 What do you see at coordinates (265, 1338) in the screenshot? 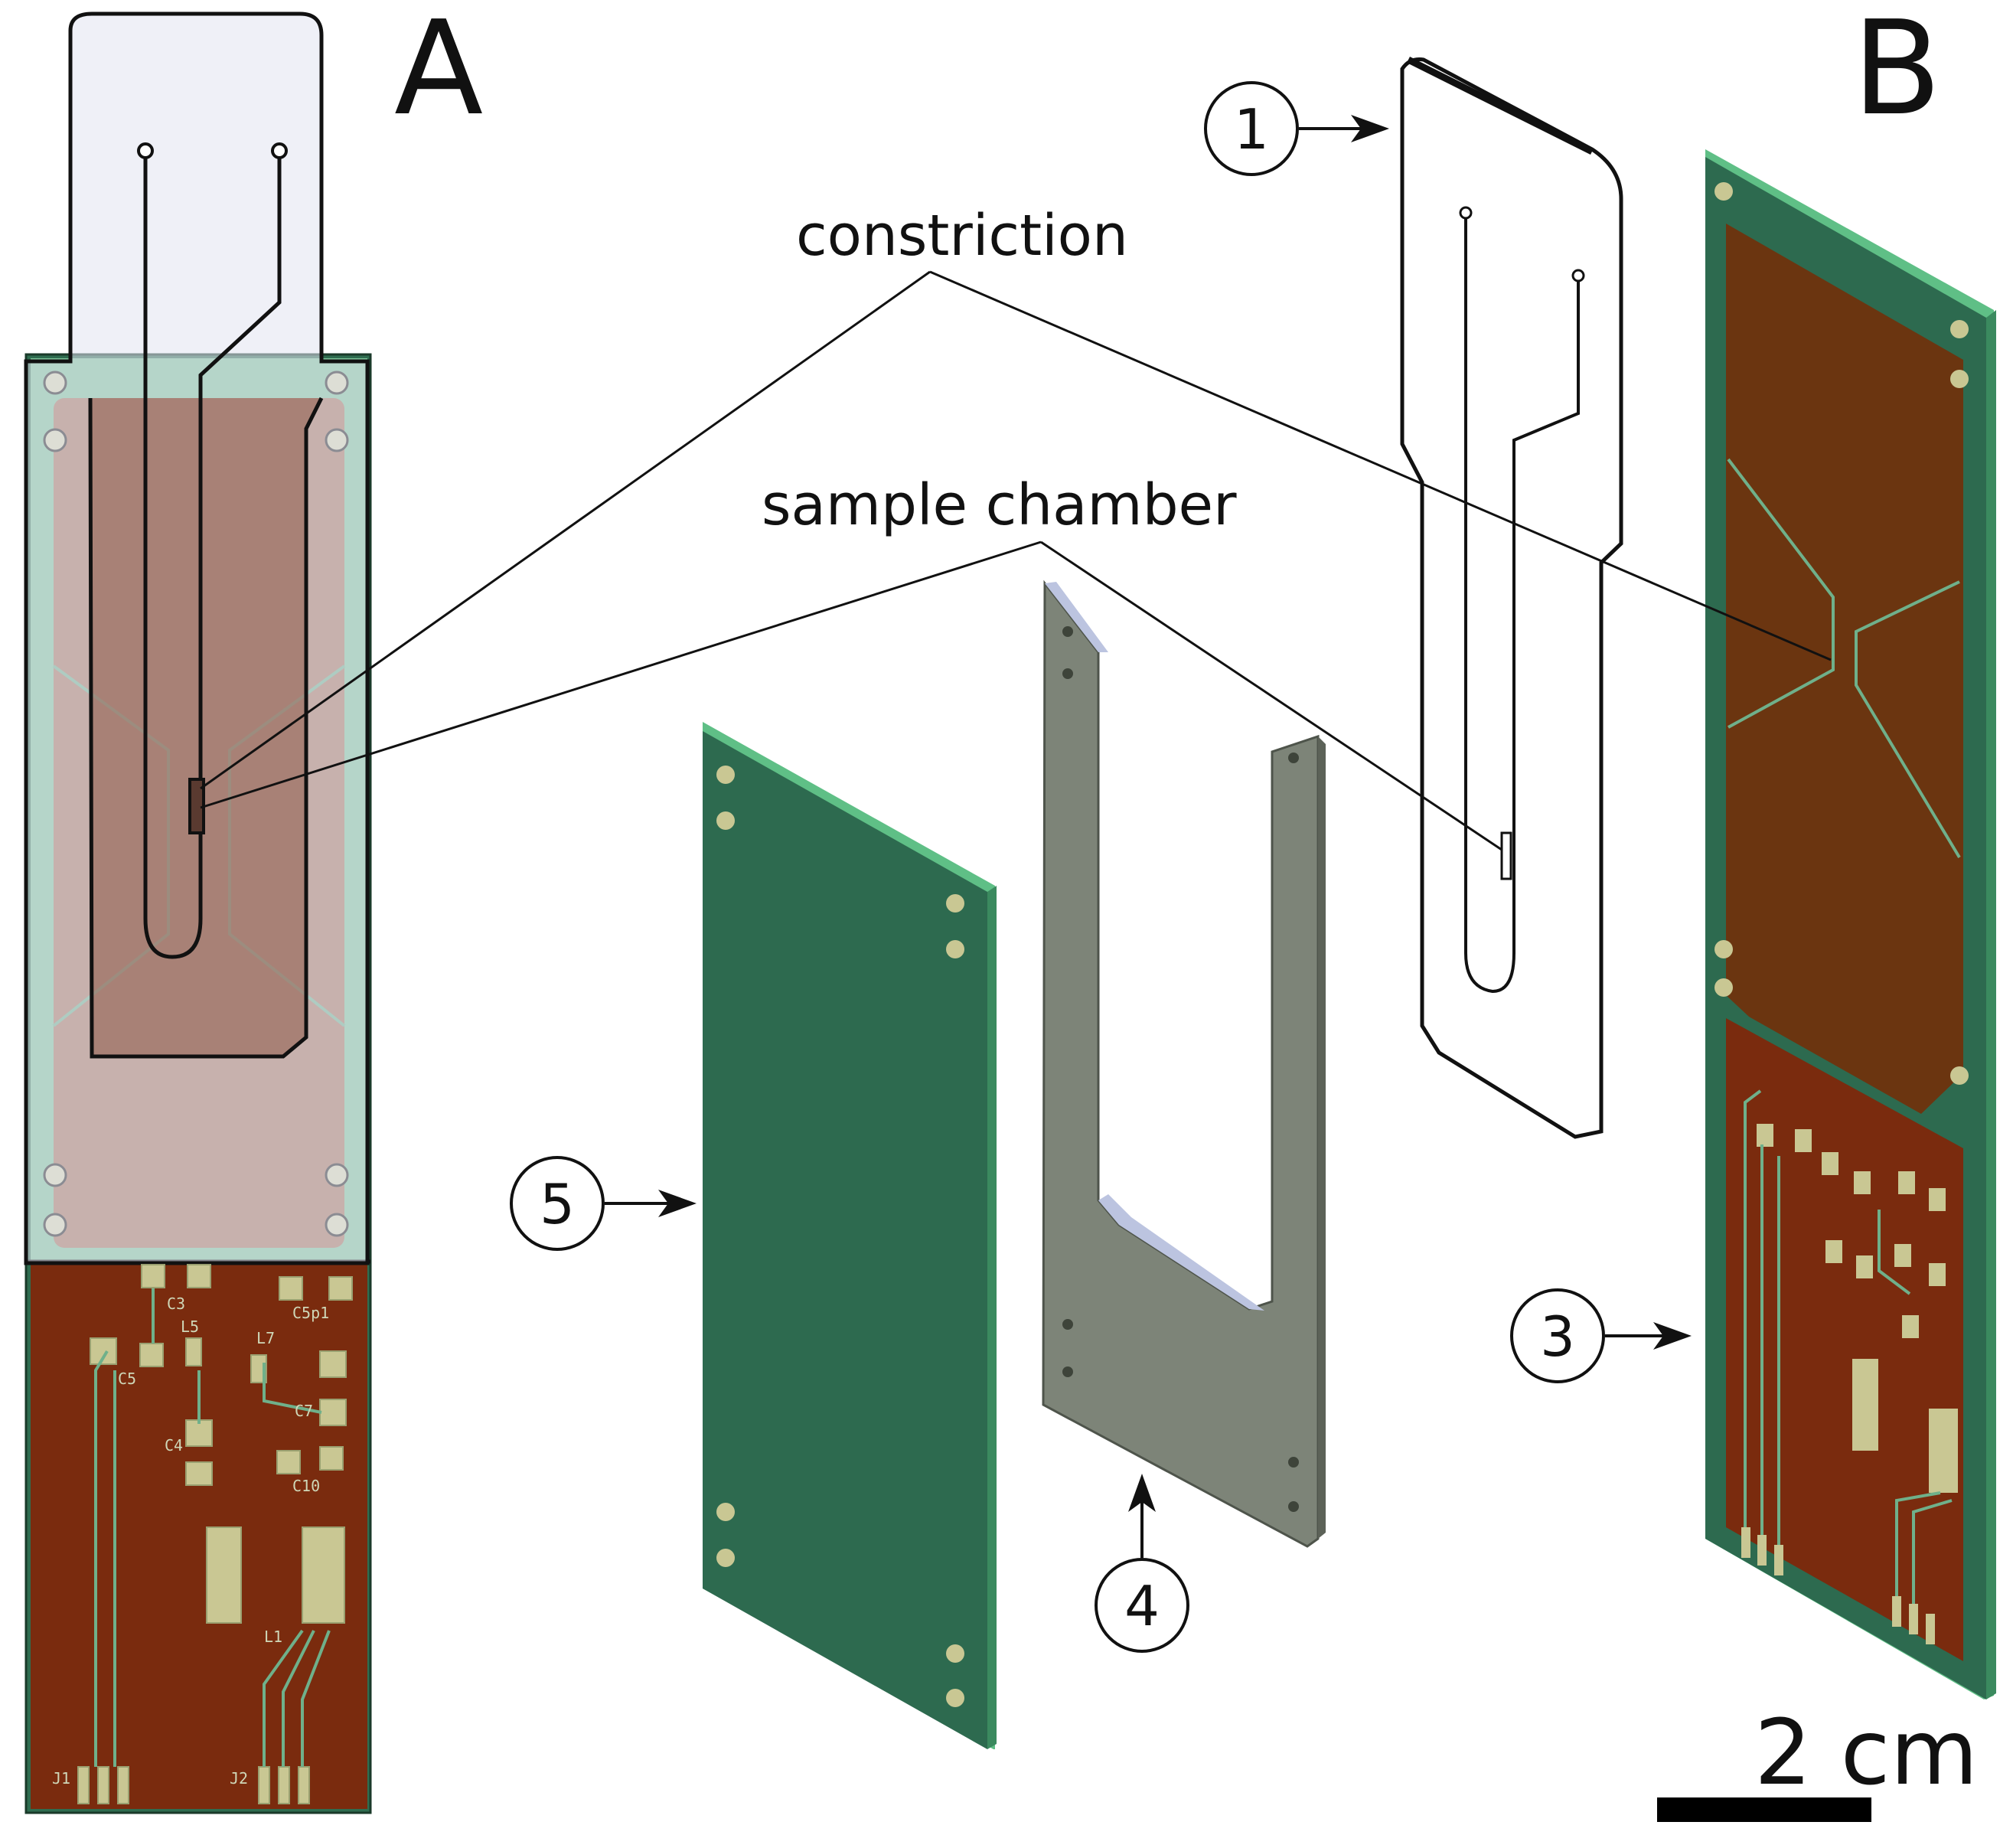
I see `silk-l7: L7` at bounding box center [265, 1338].